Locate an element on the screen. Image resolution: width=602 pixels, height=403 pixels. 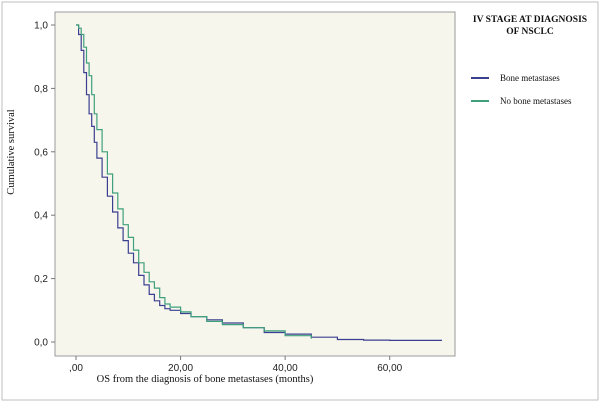
y-tick-label: 0,8 is located at coordinates (41, 89).